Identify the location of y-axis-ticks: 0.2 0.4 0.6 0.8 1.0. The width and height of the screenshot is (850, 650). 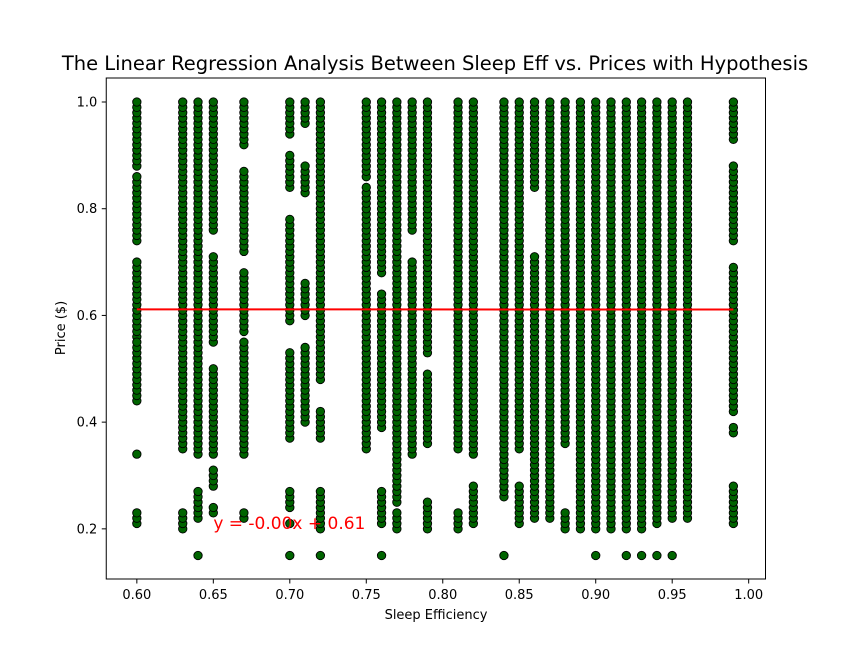
(92, 316).